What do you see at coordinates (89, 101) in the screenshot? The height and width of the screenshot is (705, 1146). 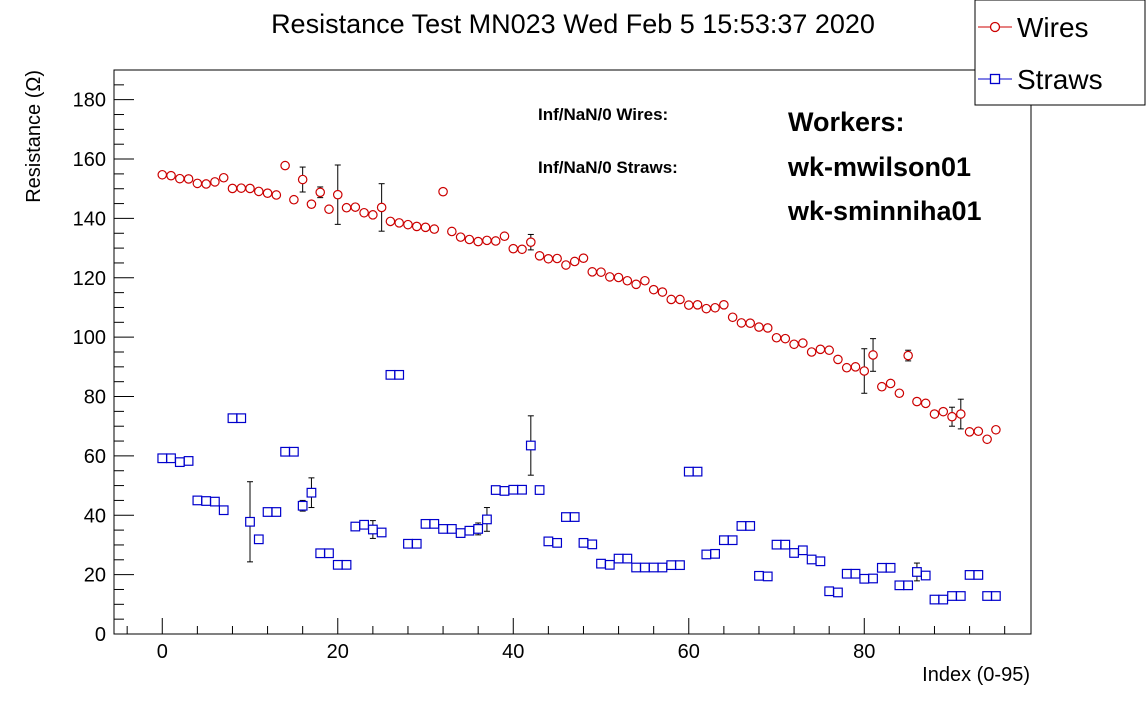 I see `y-tick-label: 180` at bounding box center [89, 101].